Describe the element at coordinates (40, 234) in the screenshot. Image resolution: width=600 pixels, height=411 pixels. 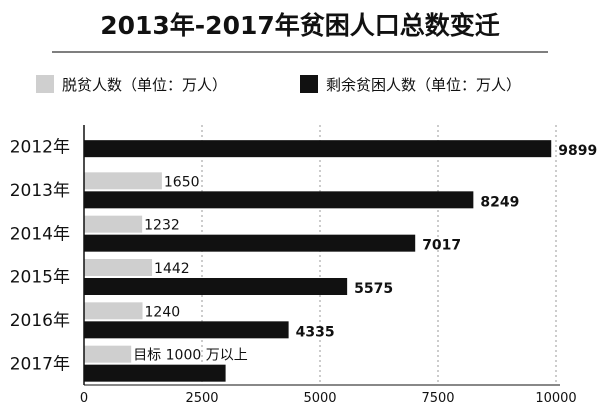
I see `category-label: 2014年` at that location.